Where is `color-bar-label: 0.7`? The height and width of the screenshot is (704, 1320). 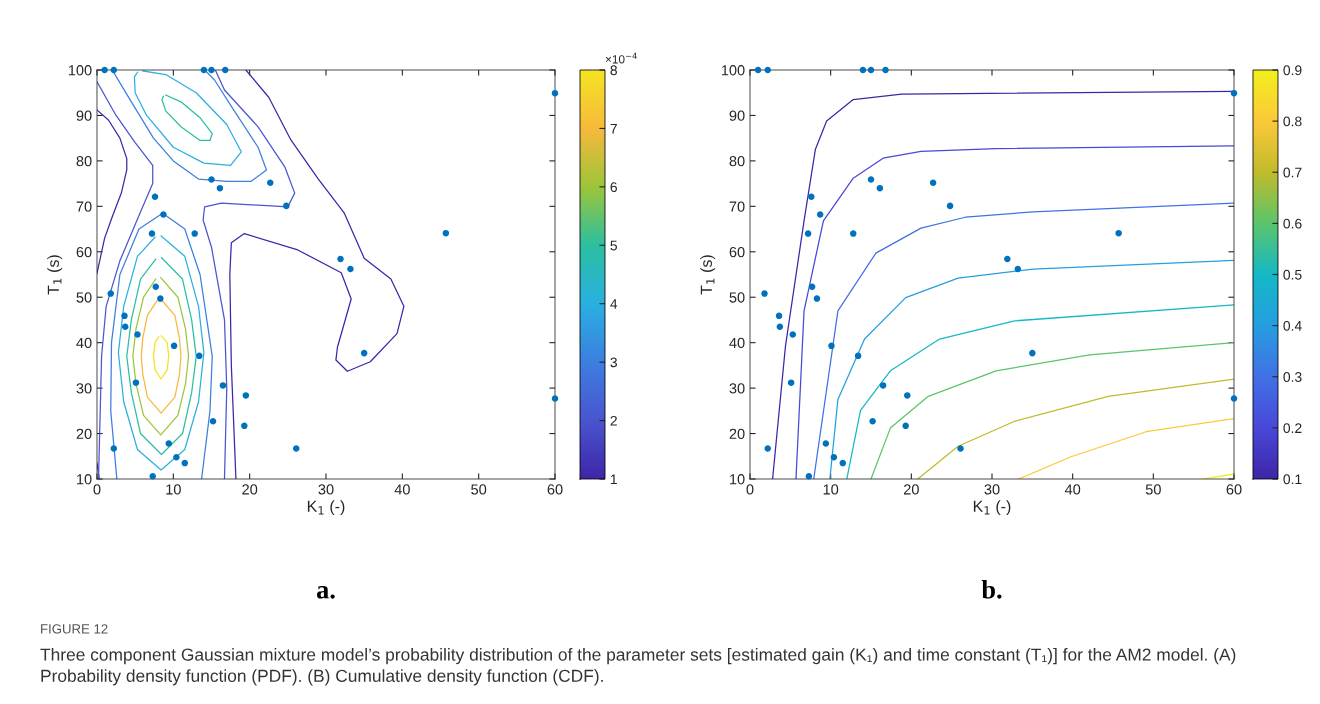
color-bar-label: 0.7 is located at coordinates (1292, 172).